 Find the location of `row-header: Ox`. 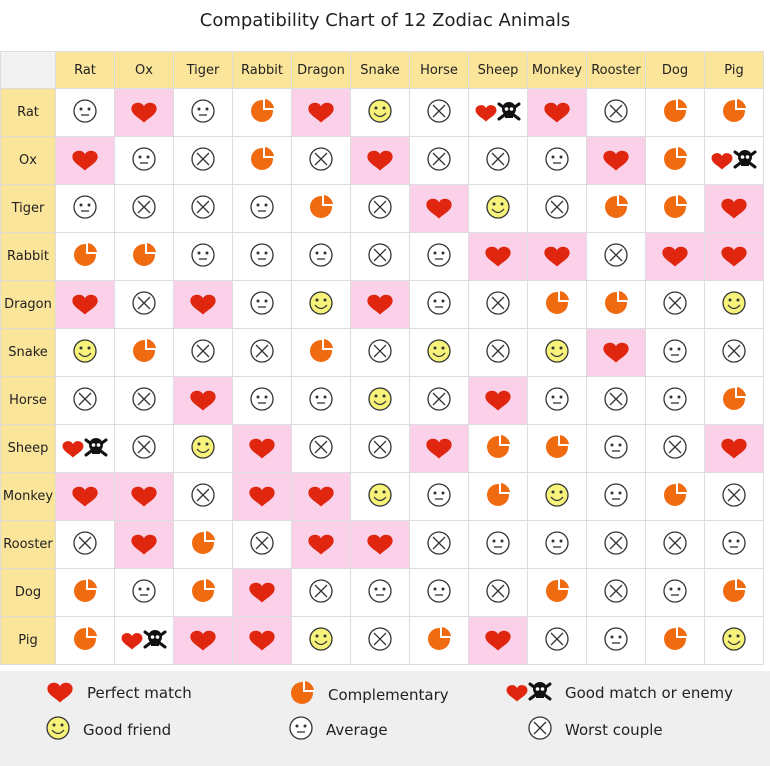

row-header: Ox is located at coordinates (28, 160).